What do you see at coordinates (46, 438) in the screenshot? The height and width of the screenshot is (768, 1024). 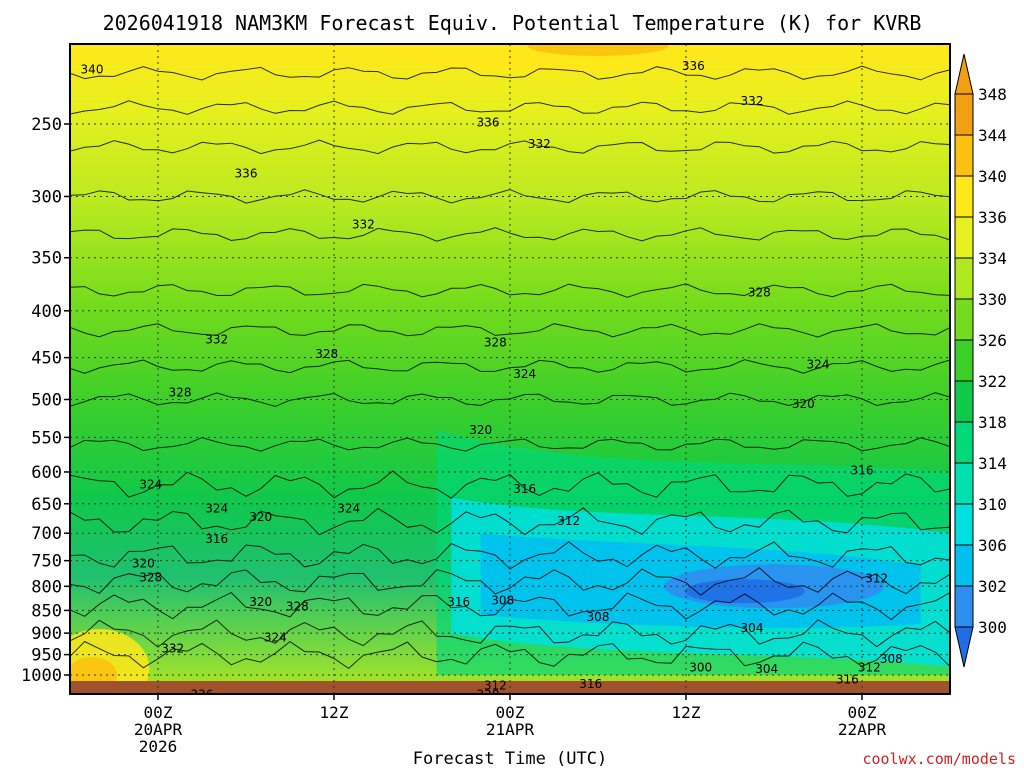 I see `y-tick-label: 550` at bounding box center [46, 438].